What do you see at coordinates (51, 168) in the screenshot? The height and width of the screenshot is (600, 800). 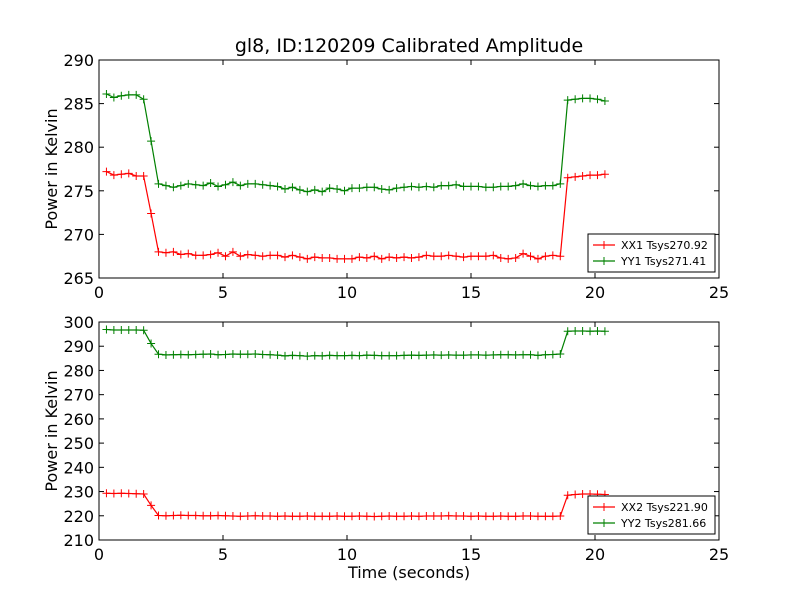 I see `top-plot-y-axis-label: Power in Kelvin` at bounding box center [51, 168].